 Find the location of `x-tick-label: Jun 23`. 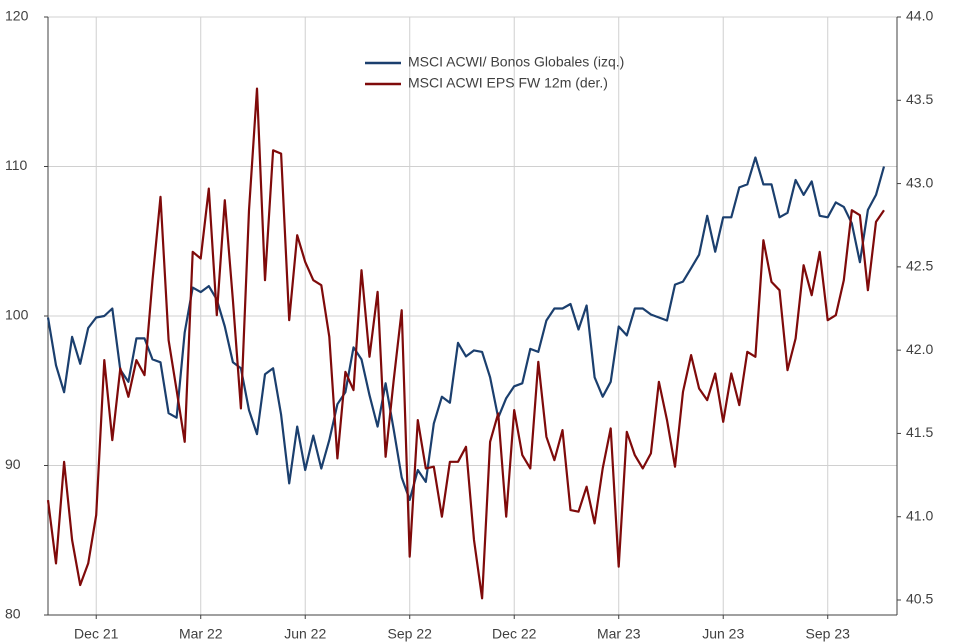

x-tick-label: Jun 23 is located at coordinates (723, 634).